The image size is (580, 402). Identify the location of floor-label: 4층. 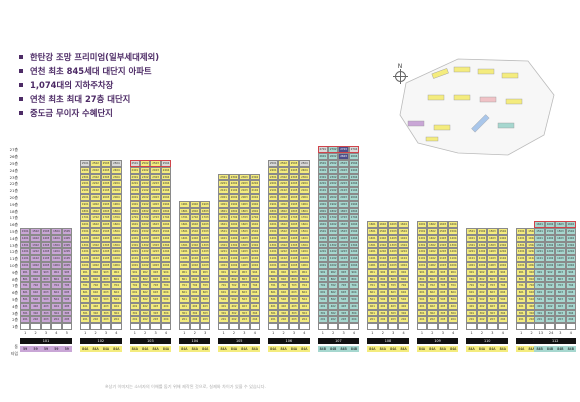
(15, 306).